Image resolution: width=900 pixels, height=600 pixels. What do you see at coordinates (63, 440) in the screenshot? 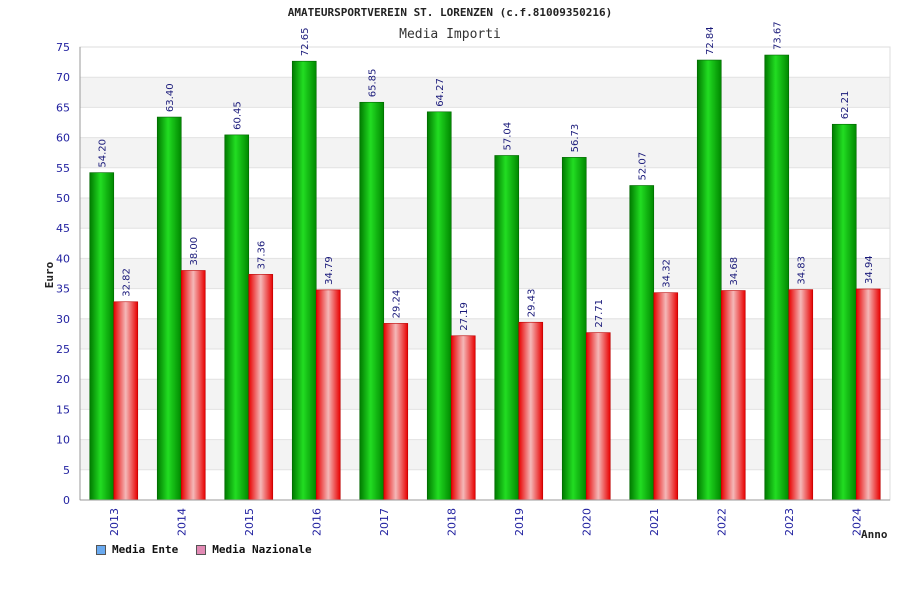
I see `y-tick-label: 10` at bounding box center [63, 440].